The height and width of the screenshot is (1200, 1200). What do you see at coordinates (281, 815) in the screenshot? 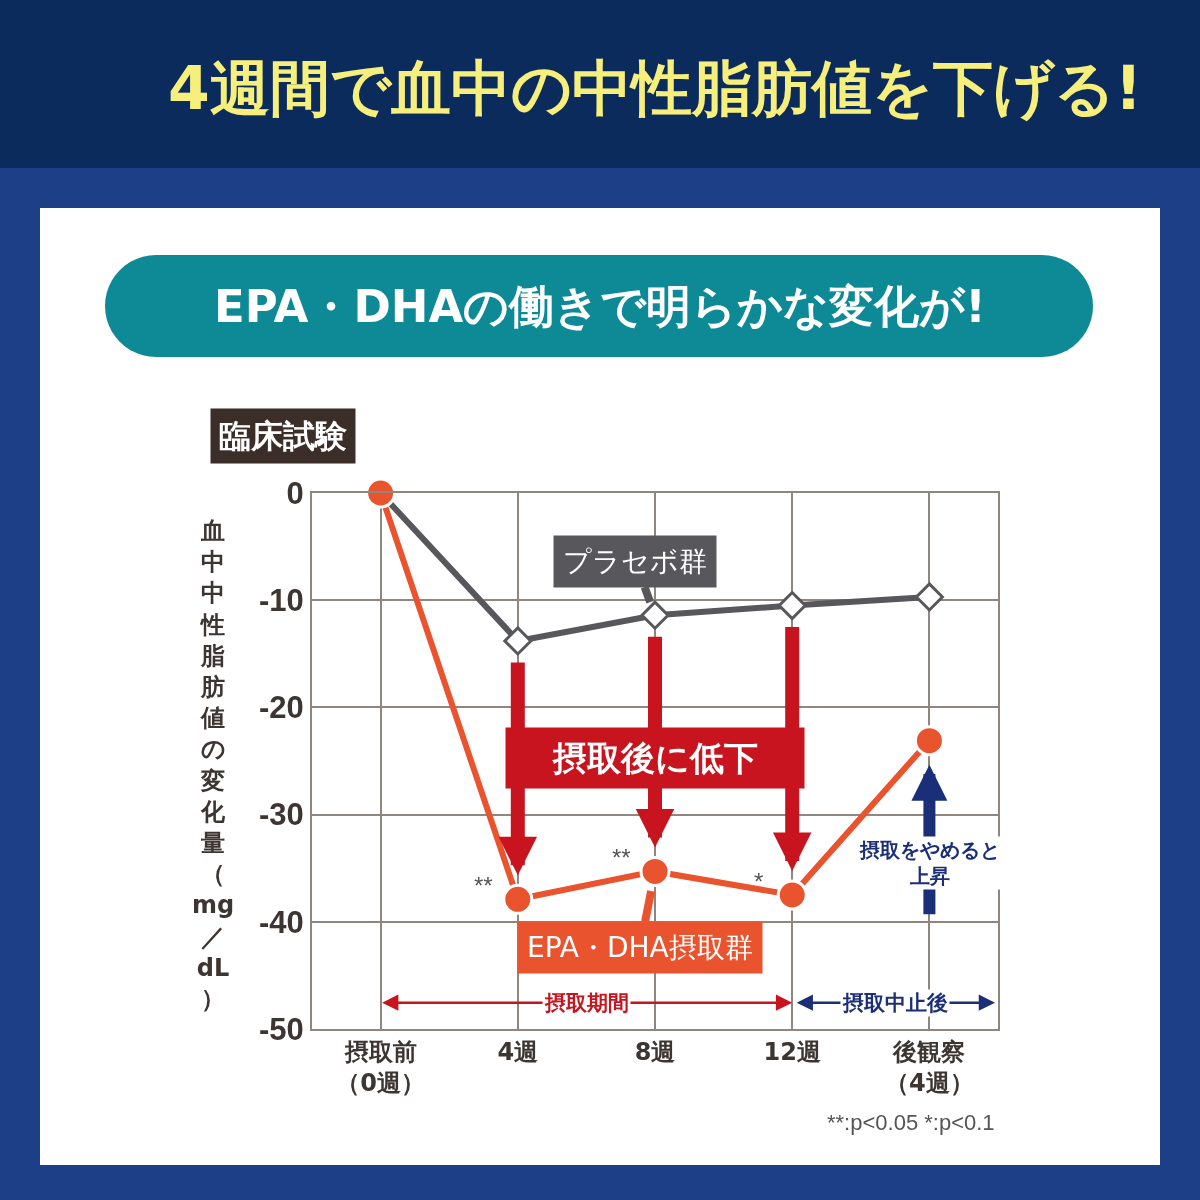
I see `y-tick-label: -30` at bounding box center [281, 815].